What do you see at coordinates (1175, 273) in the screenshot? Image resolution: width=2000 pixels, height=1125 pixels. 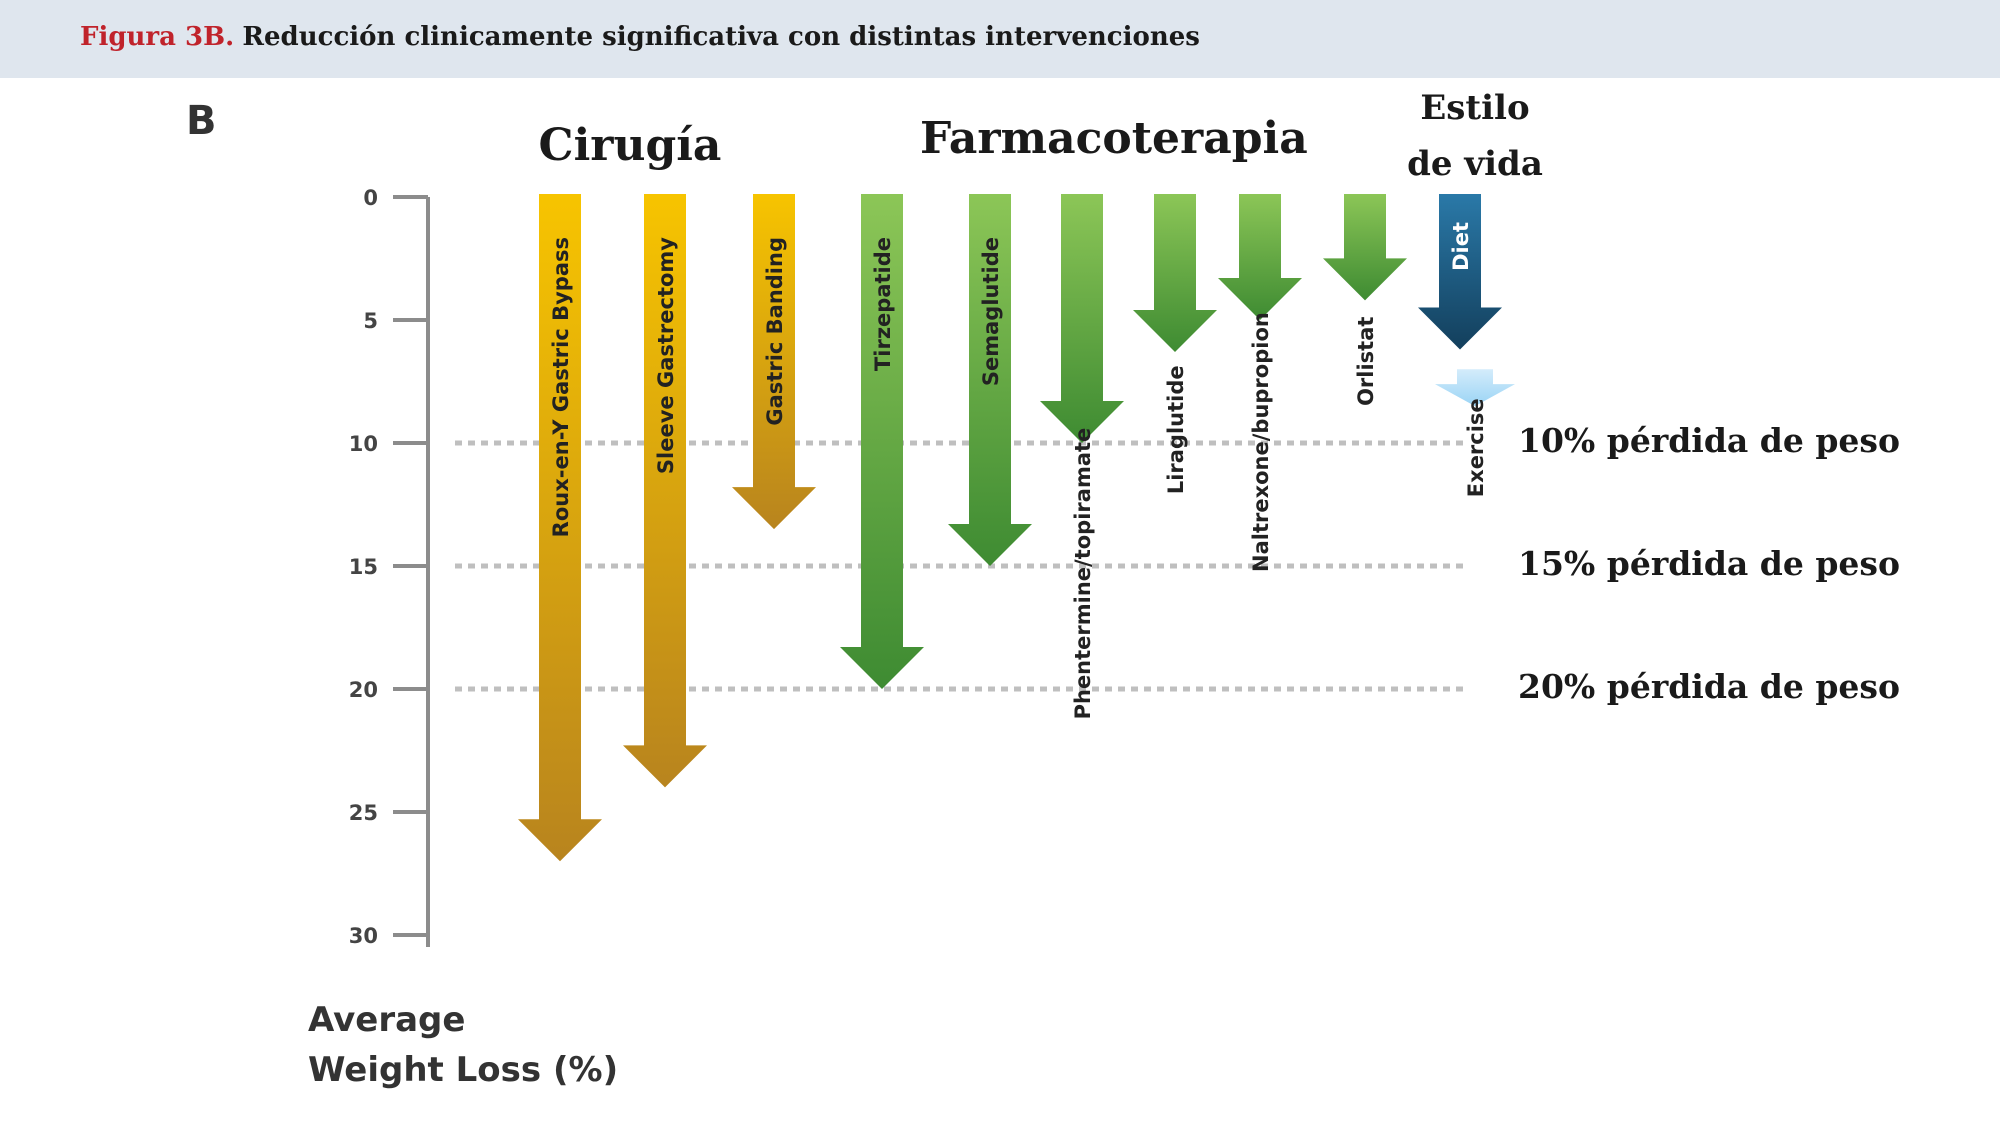 I see `arrow-liraglutide` at bounding box center [1175, 273].